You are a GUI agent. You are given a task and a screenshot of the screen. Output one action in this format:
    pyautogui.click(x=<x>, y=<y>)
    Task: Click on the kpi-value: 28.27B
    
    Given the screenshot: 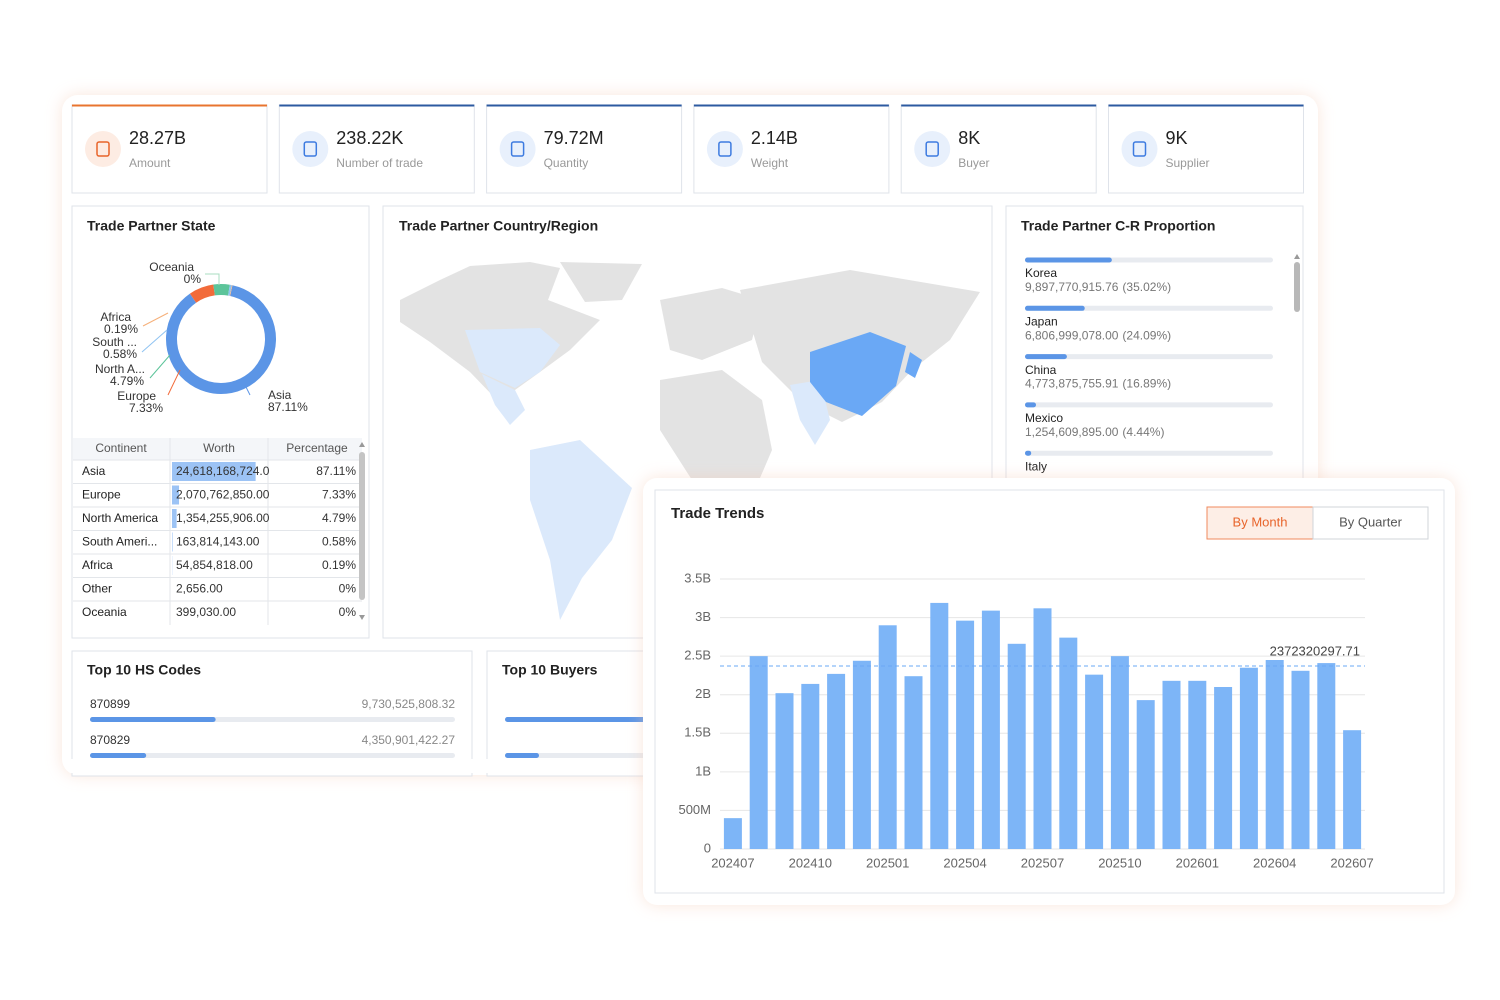 What is the action you would take?
    pyautogui.click(x=157, y=138)
    